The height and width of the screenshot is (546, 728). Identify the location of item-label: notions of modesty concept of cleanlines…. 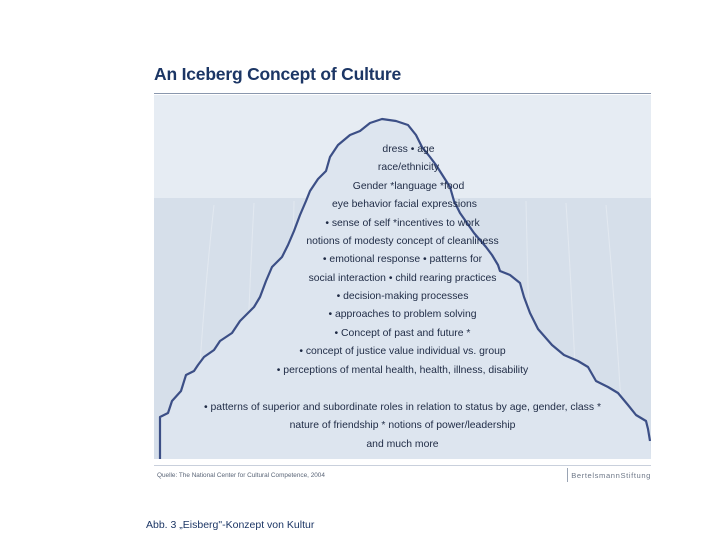
(402, 241).